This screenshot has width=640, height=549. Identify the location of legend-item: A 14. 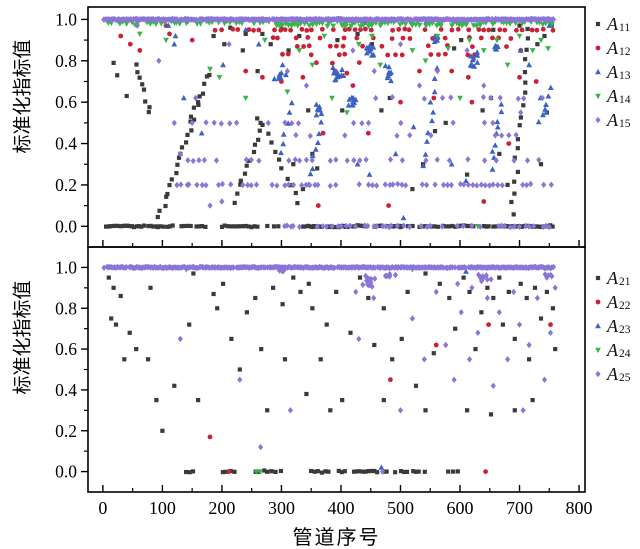
(611, 96).